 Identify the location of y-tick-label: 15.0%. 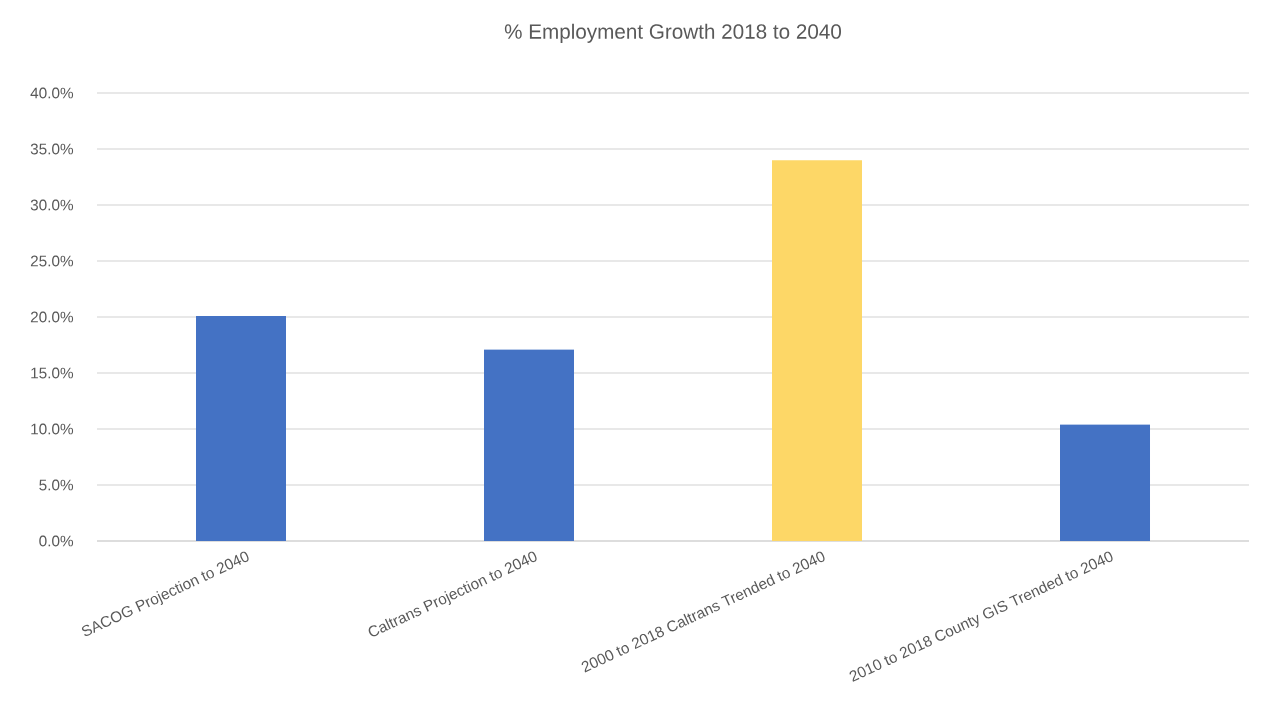
(52, 373).